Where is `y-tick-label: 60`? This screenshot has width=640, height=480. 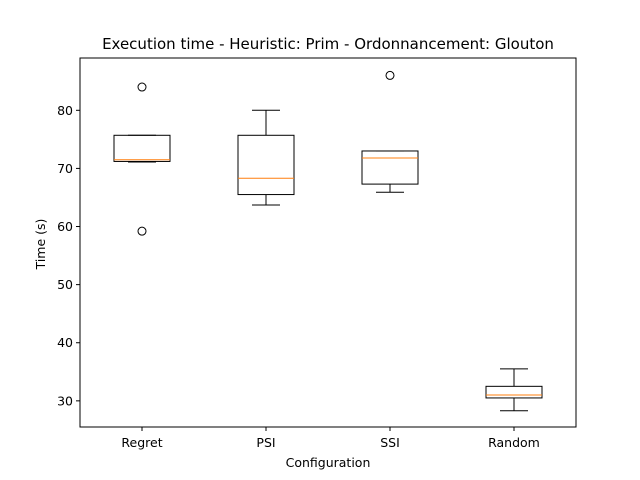 y-tick-label: 60 is located at coordinates (65, 226).